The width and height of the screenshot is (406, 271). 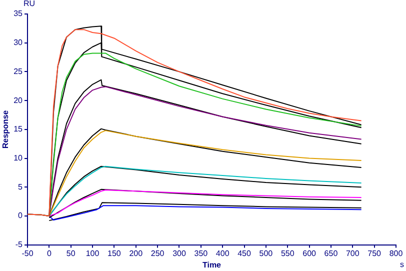 What do you see at coordinates (19, 13) in the screenshot?
I see `y-tick-label: 35` at bounding box center [19, 13].